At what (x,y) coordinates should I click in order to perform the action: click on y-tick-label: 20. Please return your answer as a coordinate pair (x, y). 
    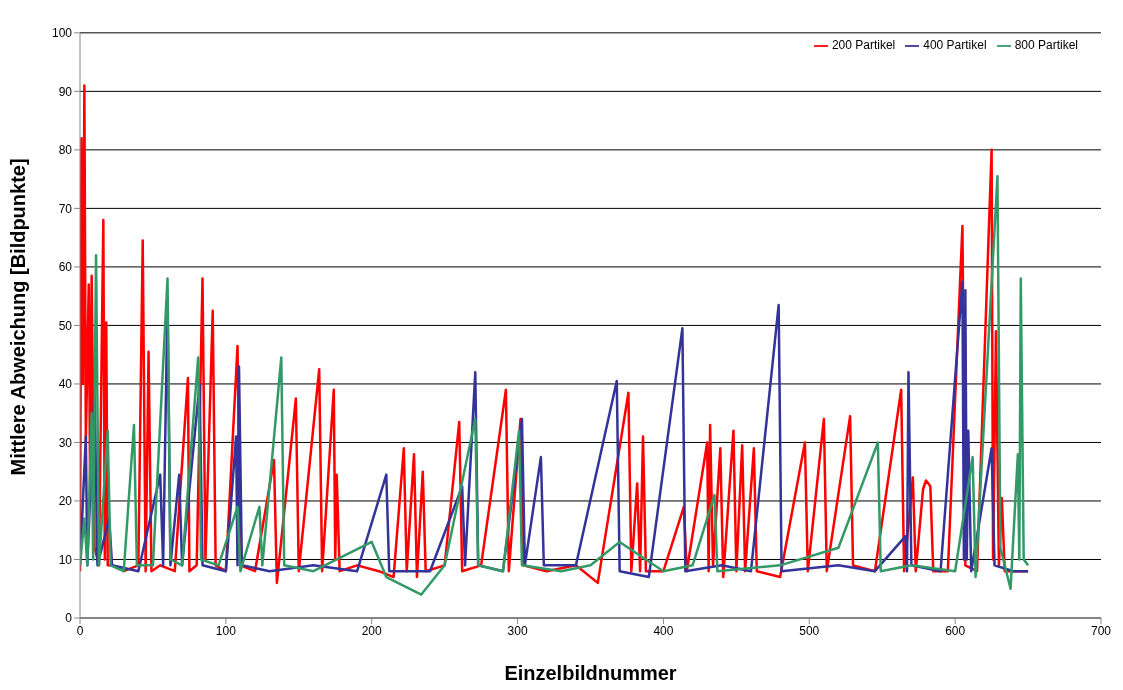
    Looking at the image, I should click on (65, 501).